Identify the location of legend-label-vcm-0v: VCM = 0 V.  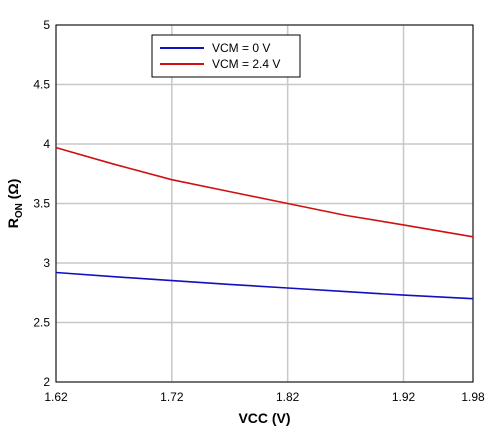
(241, 48).